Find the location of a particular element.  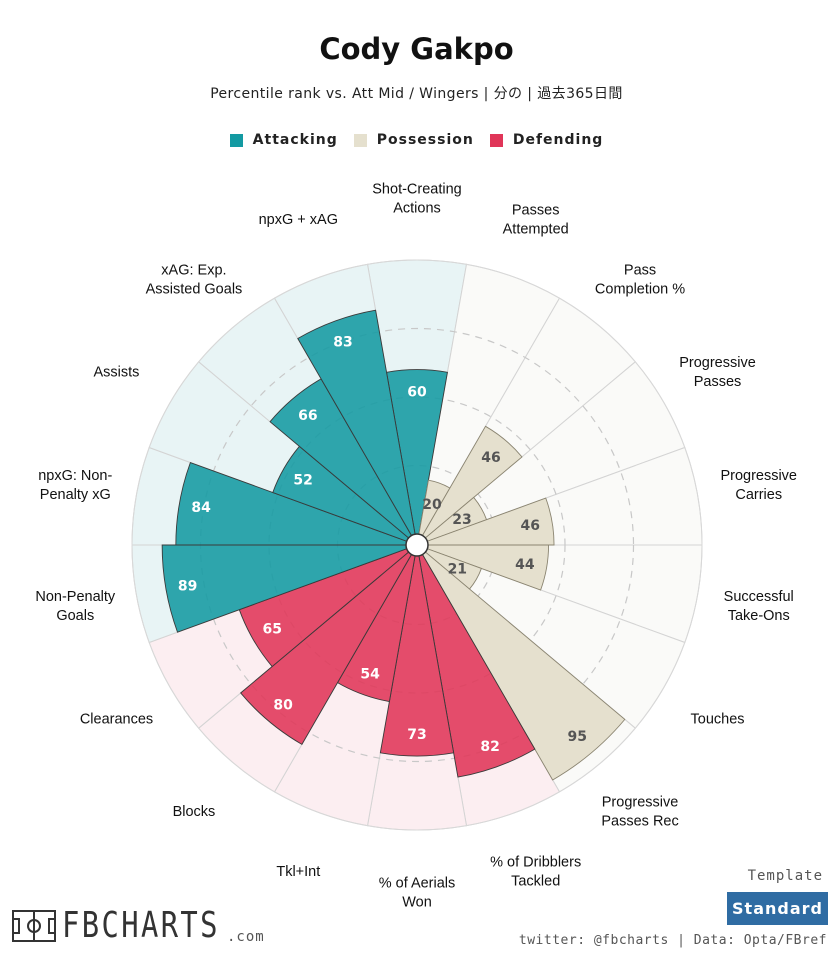

logo-wordmark: FBCHARTS is located at coordinates (141, 925).